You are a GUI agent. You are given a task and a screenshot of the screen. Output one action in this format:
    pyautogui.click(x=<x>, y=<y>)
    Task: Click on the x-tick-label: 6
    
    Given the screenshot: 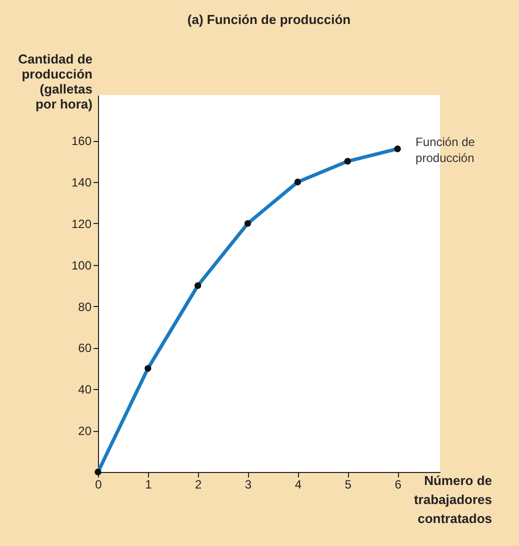 What is the action you would take?
    pyautogui.click(x=398, y=485)
    